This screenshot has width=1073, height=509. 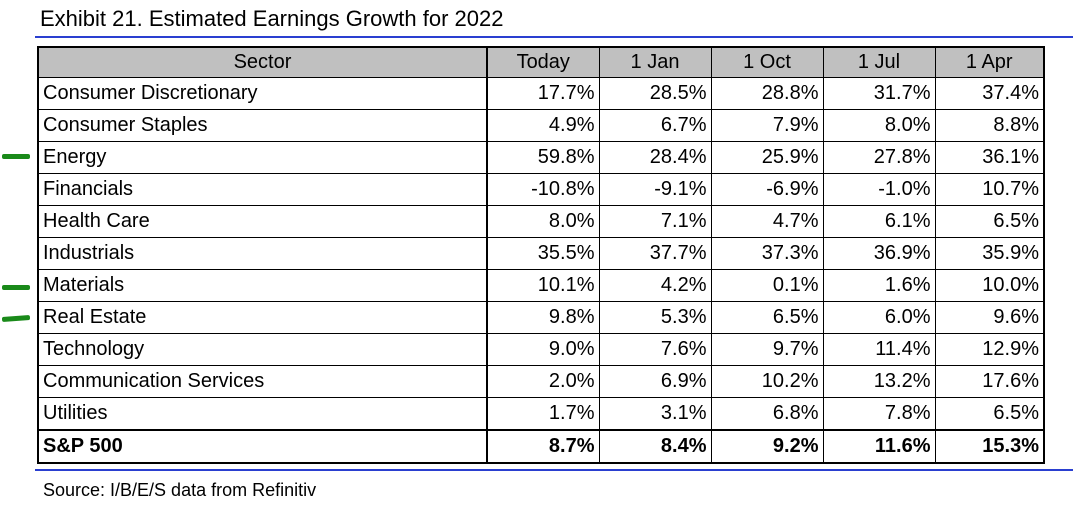 What do you see at coordinates (989, 381) in the screenshot?
I see `value-cell: 17.6%` at bounding box center [989, 381].